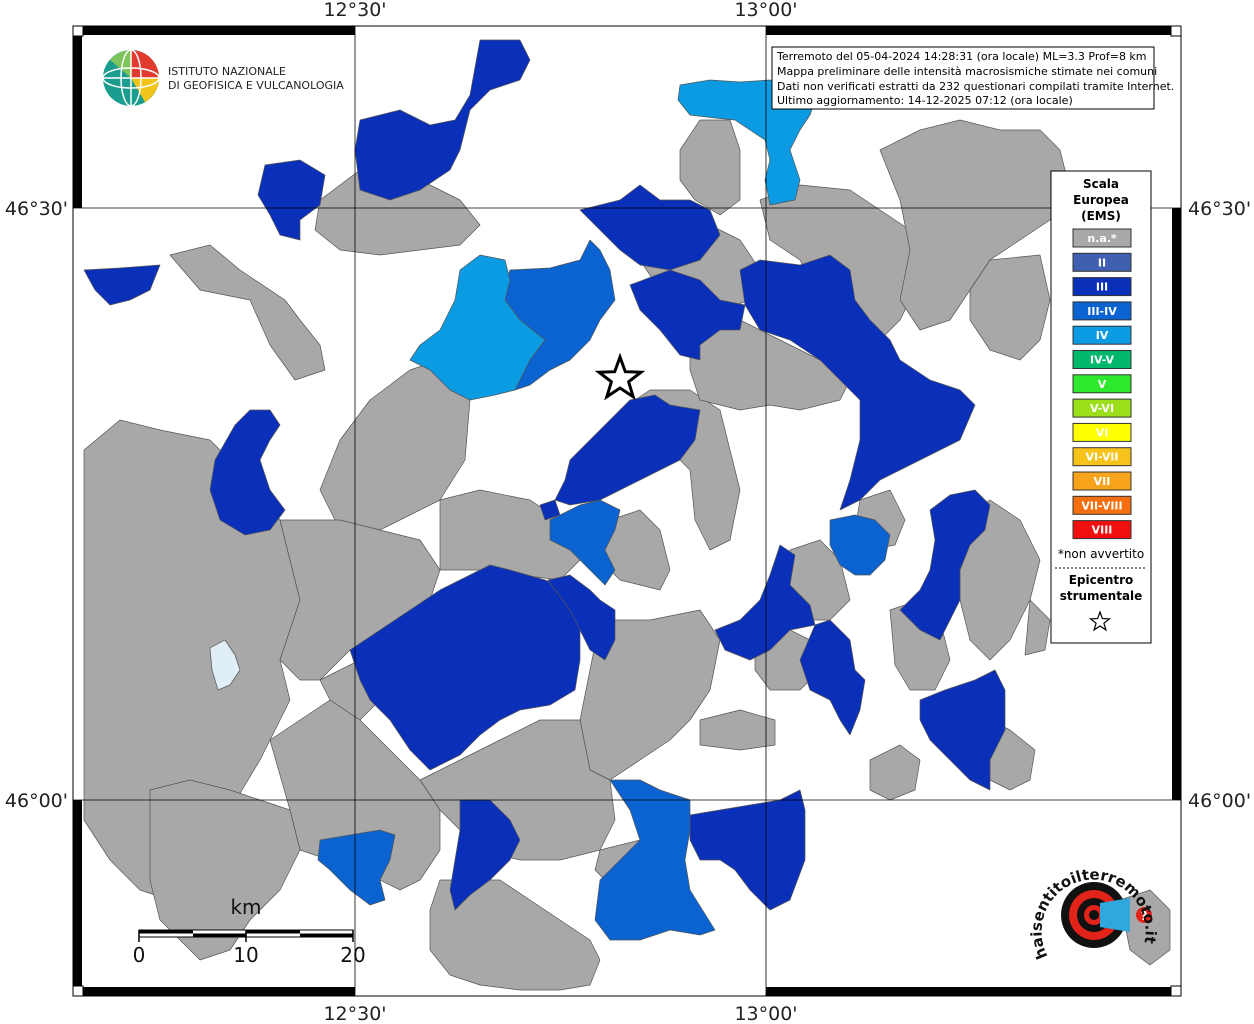 The image size is (1254, 1024). I want to click on scale-tick-0: 0, so click(139, 955).